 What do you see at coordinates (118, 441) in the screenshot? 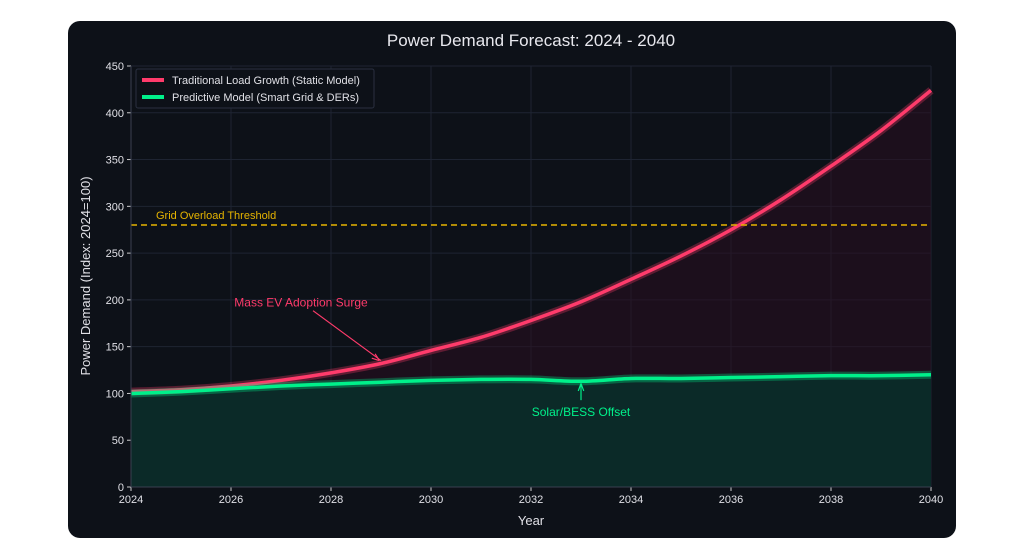
I see `y-tick-label: 50` at bounding box center [118, 441].